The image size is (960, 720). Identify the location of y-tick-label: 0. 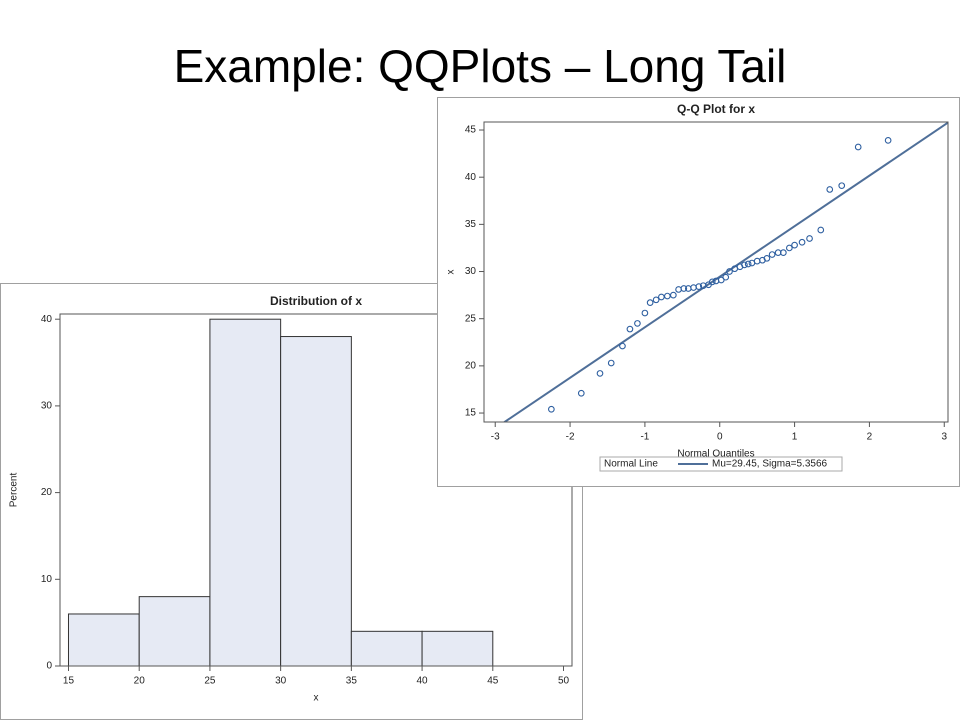
(49, 666).